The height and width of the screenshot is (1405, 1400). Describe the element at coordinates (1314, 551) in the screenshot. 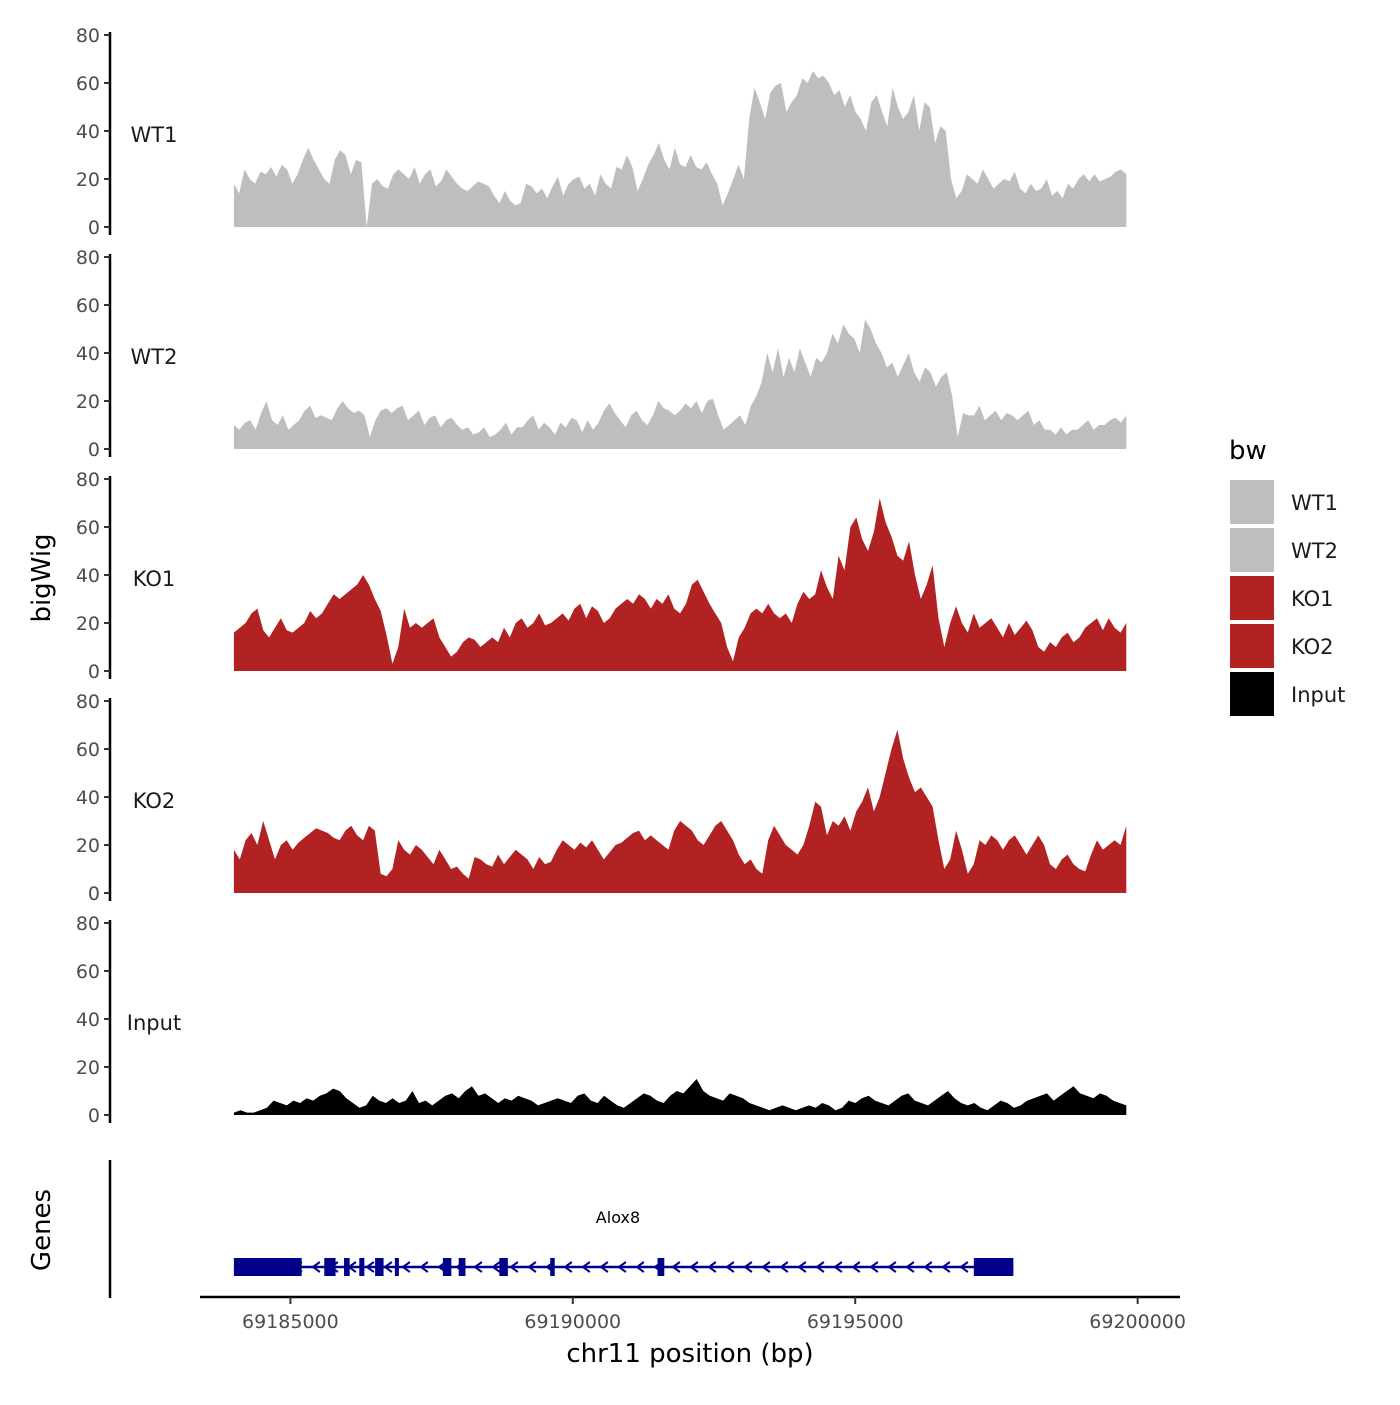

I see `legend-label: WT2` at that location.